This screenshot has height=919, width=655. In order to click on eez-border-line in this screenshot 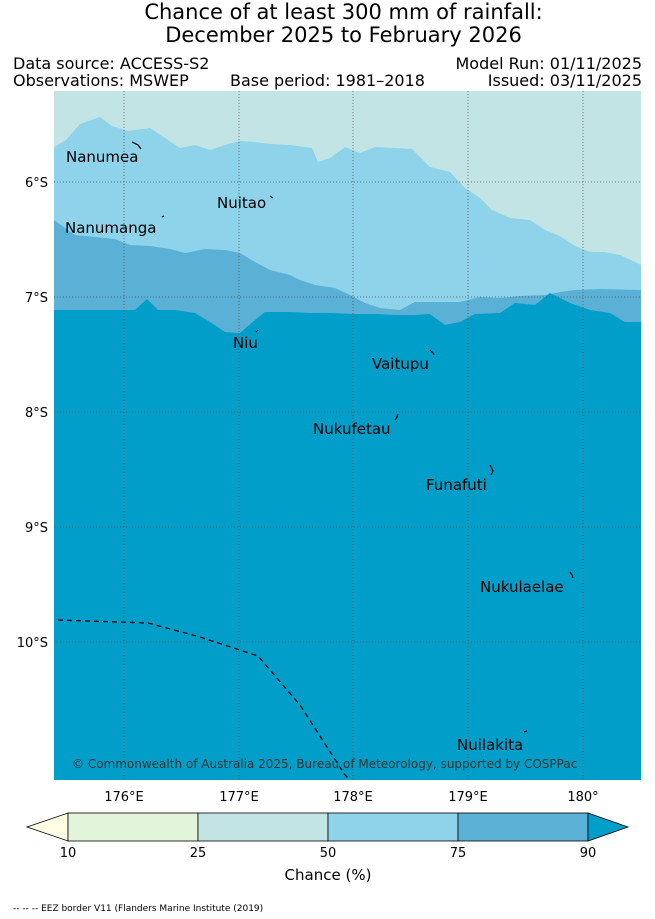, I will do `click(204, 699)`.